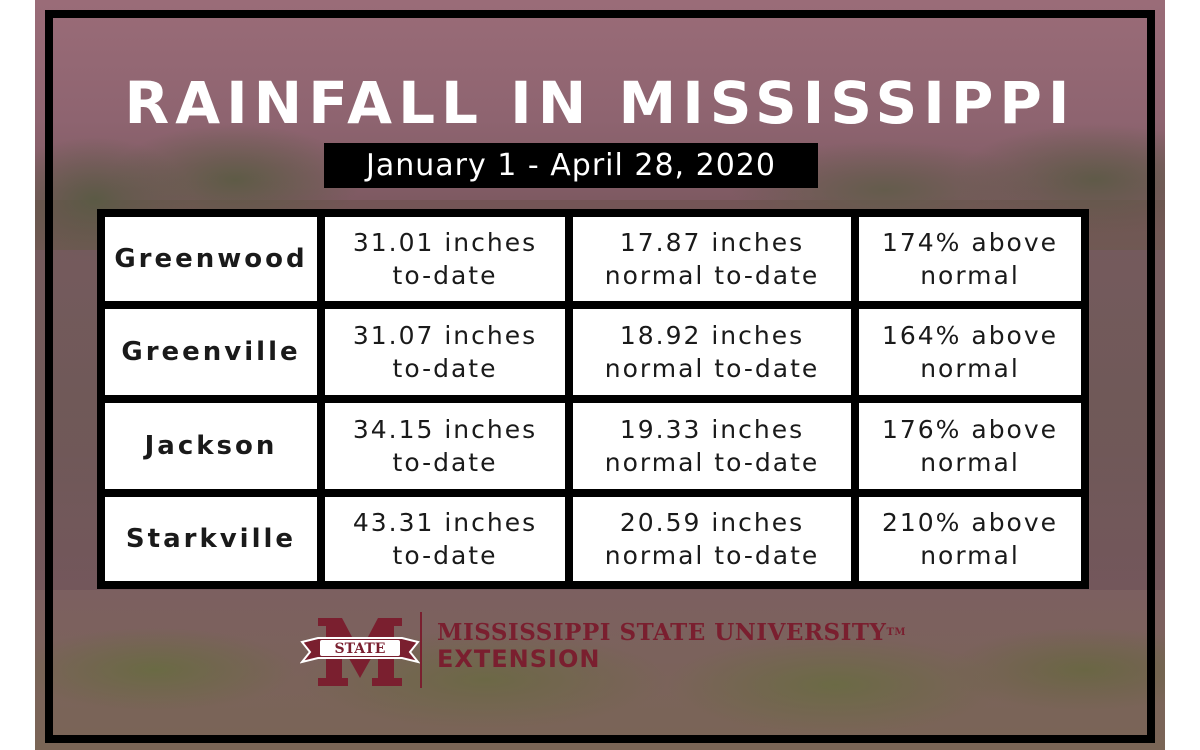  I want to click on university-name: MISSISSIPPI STATE UNIVERSITY, so click(662, 632).